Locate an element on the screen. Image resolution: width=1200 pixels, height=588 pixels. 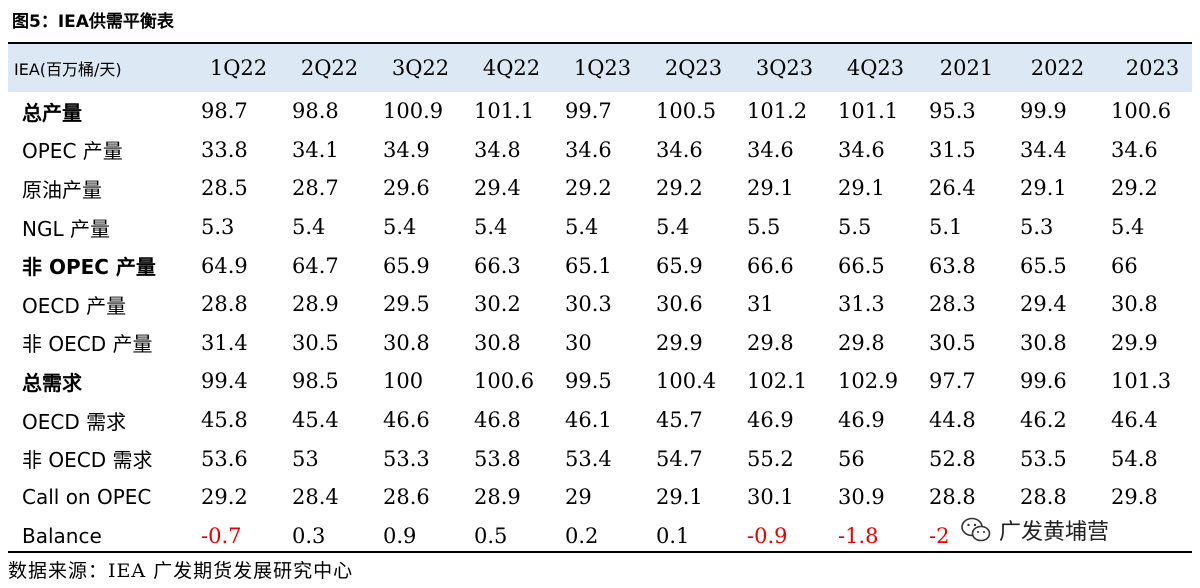
table-cell: 55.2 is located at coordinates (770, 458).